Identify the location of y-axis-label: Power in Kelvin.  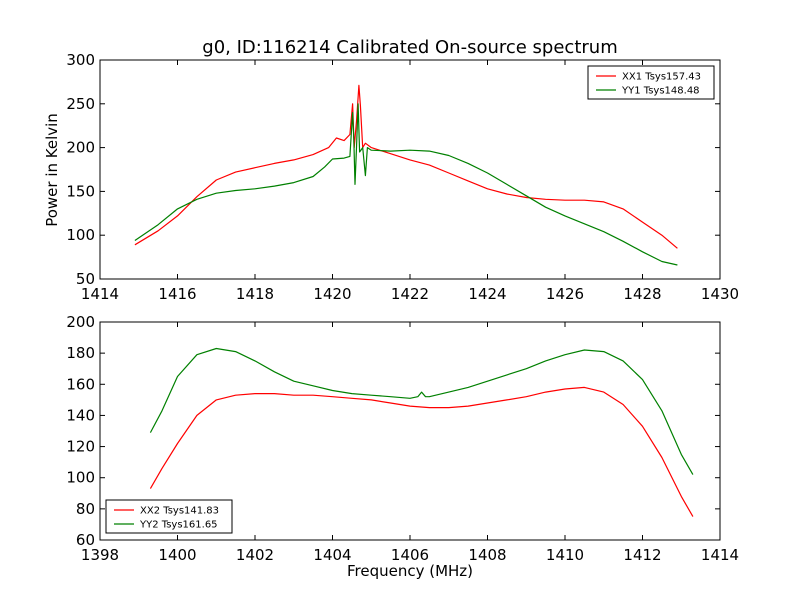
(52, 170).